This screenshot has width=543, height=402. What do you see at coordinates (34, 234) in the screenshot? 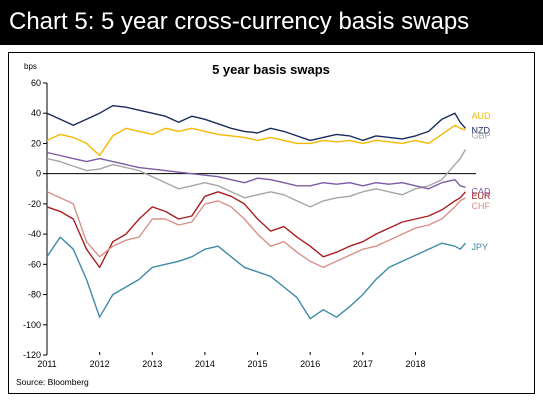
I see `y-tick-label: -40` at bounding box center [34, 234].